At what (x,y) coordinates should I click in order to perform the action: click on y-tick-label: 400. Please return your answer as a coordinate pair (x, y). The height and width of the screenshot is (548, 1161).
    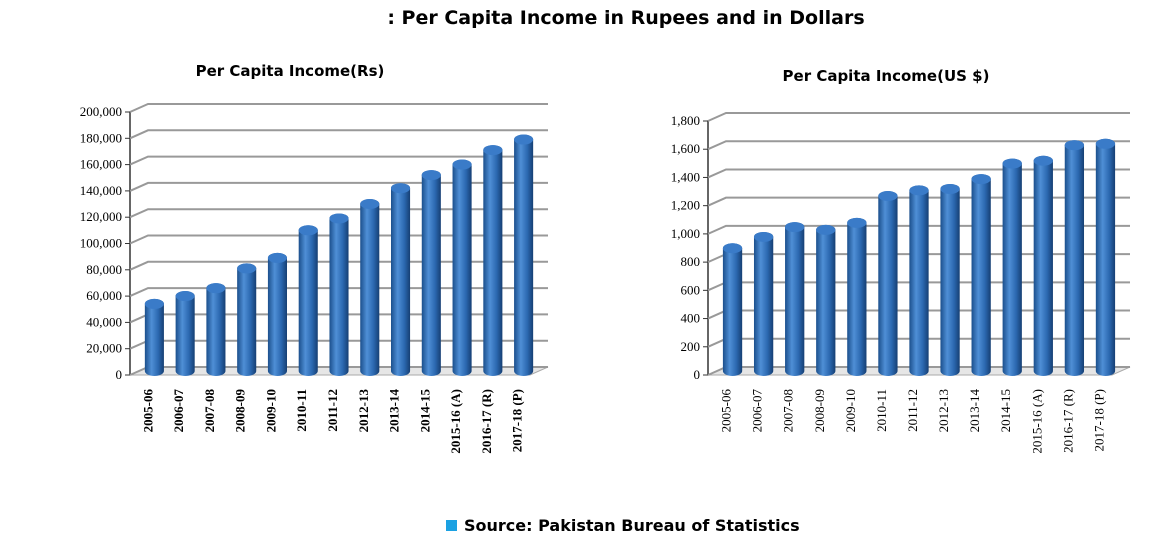
    Looking at the image, I should click on (691, 318).